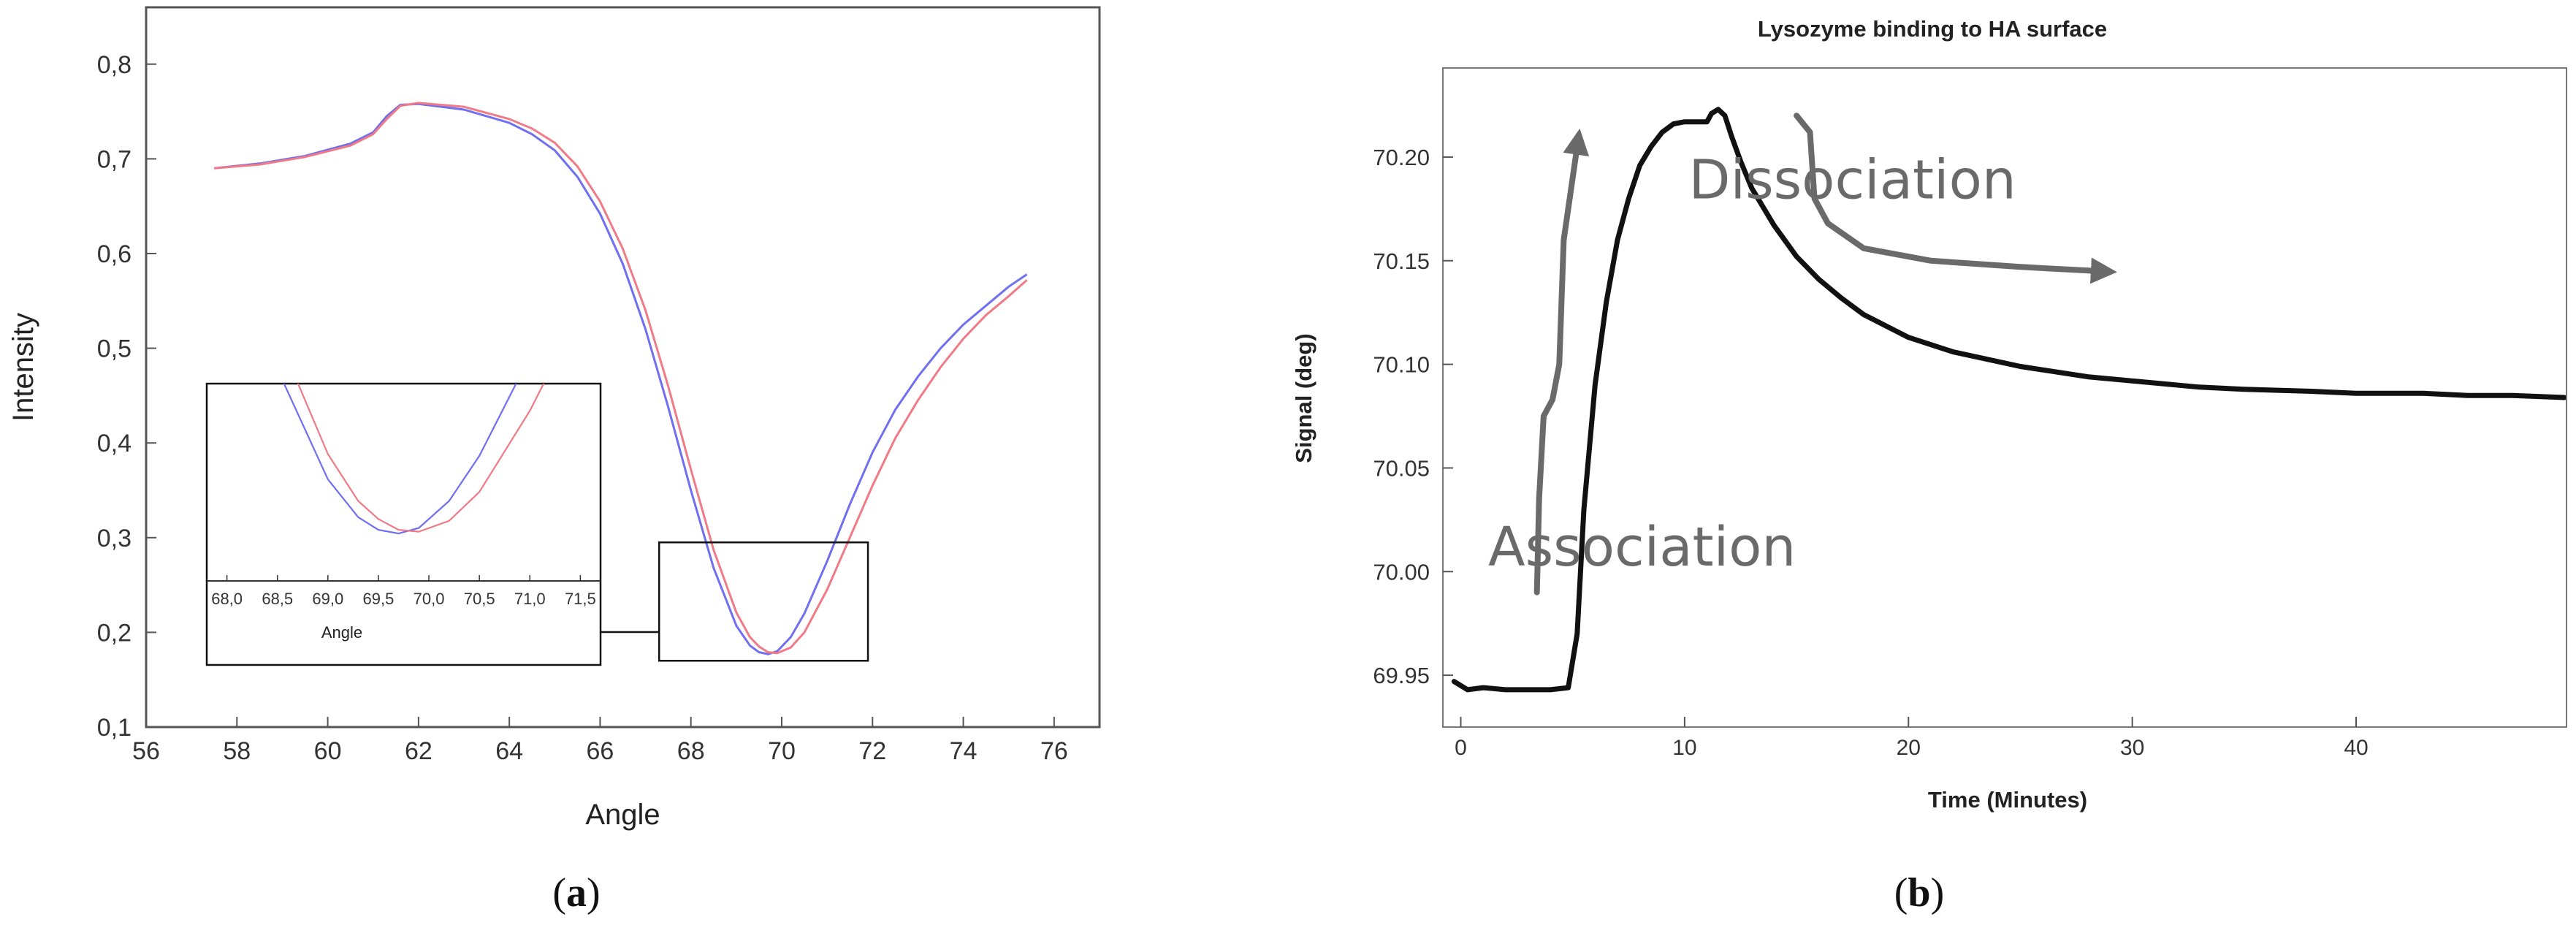 The width and height of the screenshot is (2576, 928). What do you see at coordinates (1825, 354) in the screenshot?
I see `chart-b-arrows` at bounding box center [1825, 354].